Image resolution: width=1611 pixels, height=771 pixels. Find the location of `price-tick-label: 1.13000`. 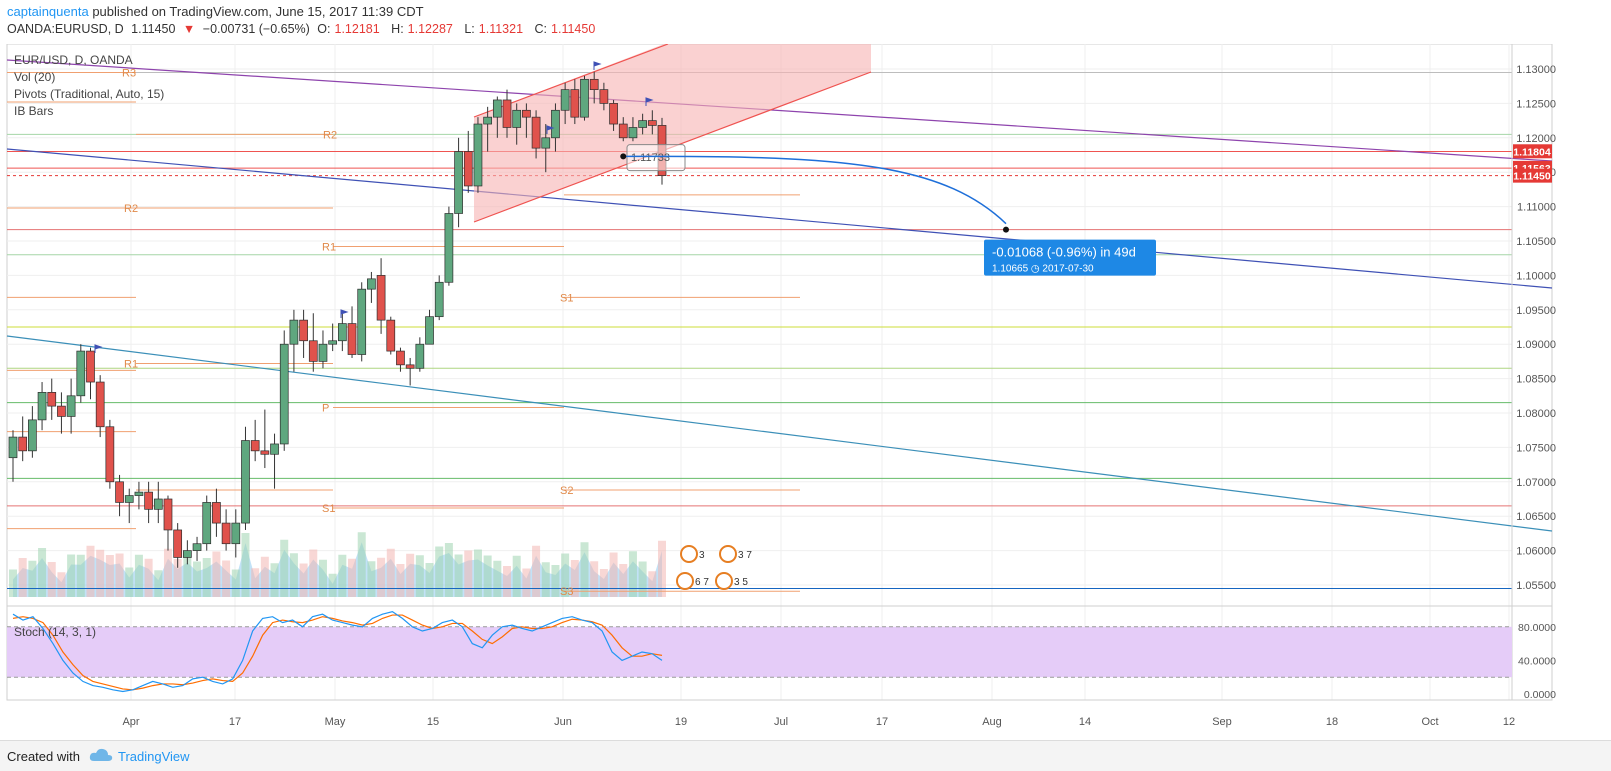

price-tick-label: 1.13000 is located at coordinates (1536, 70).